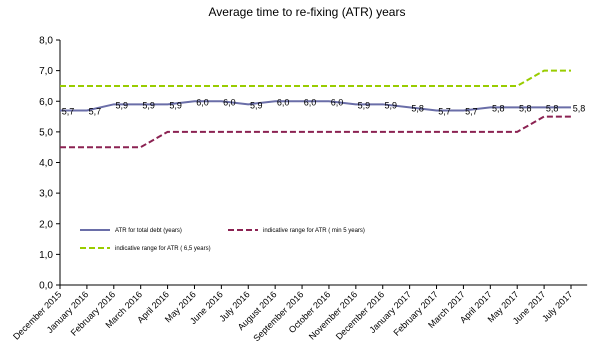  What do you see at coordinates (333, 315) in the screenshot?
I see `x-tick-label: November 2016` at bounding box center [333, 315].